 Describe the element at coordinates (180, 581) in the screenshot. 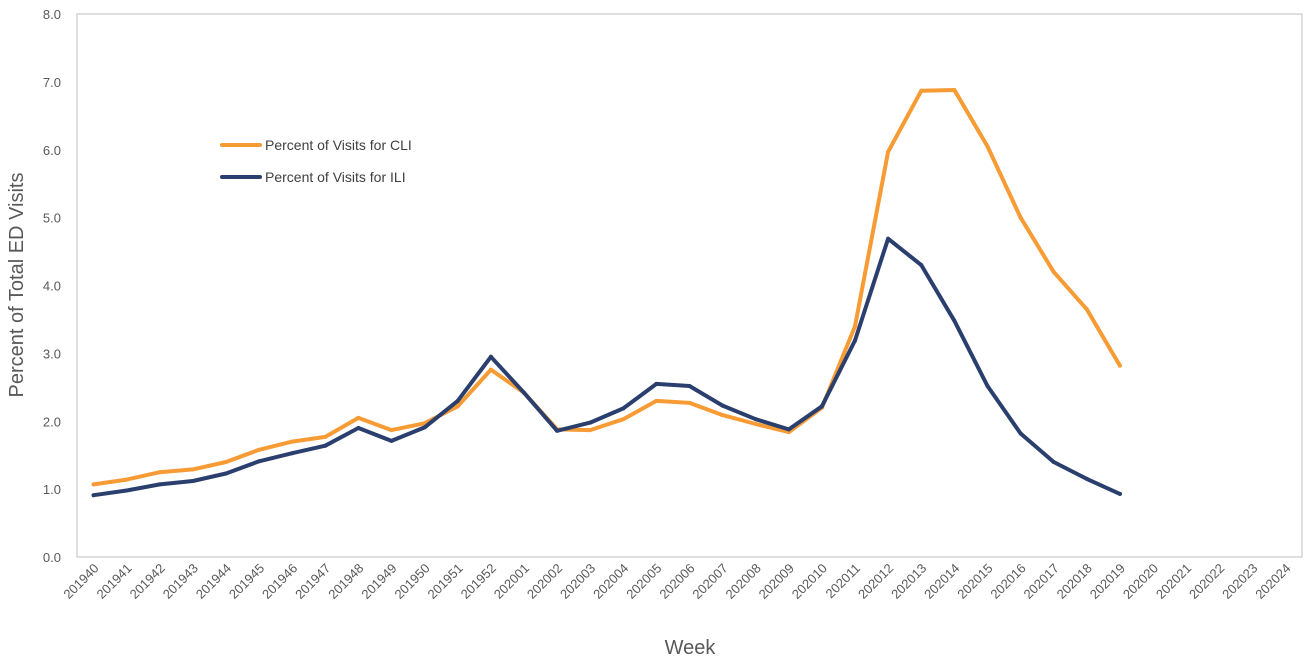

I see `x-tick-label: 201943` at that location.